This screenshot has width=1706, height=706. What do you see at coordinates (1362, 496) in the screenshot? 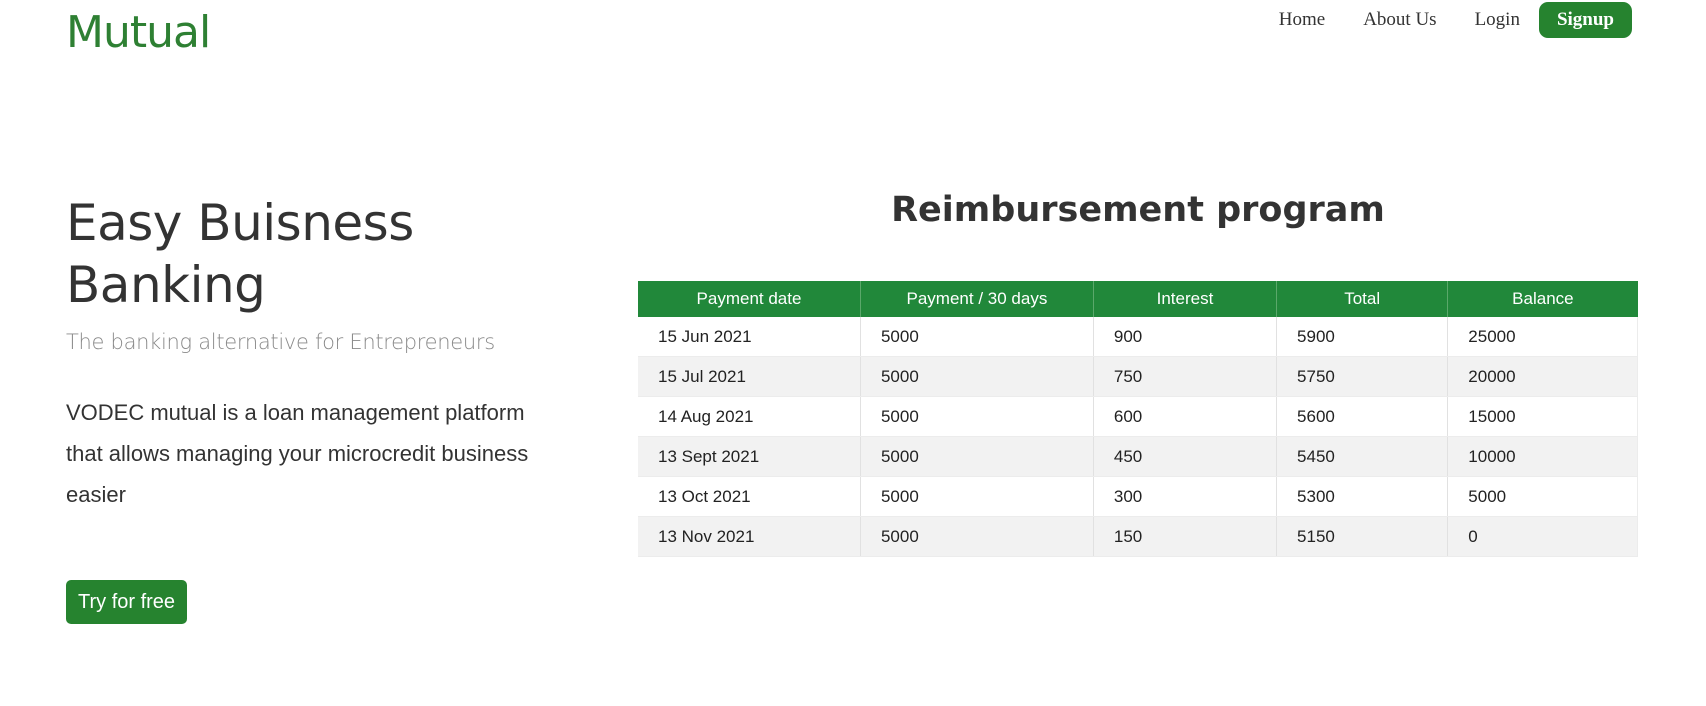
I see `cell-total: 5300` at bounding box center [1362, 496].